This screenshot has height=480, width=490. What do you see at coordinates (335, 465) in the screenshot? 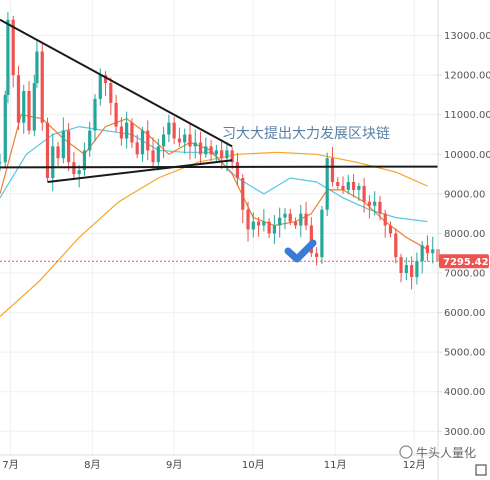
I see `x-tick-label: 11月` at bounding box center [335, 465].